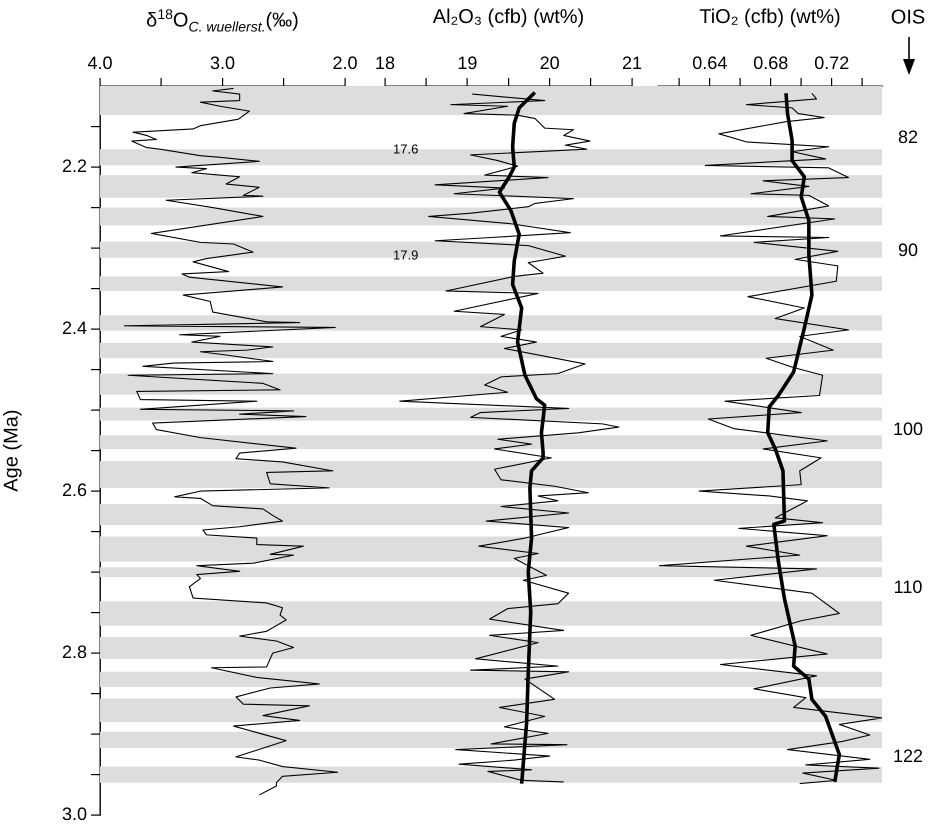 The image size is (934, 830). Describe the element at coordinates (908, 428) in the screenshot. I see `text: 100` at that location.